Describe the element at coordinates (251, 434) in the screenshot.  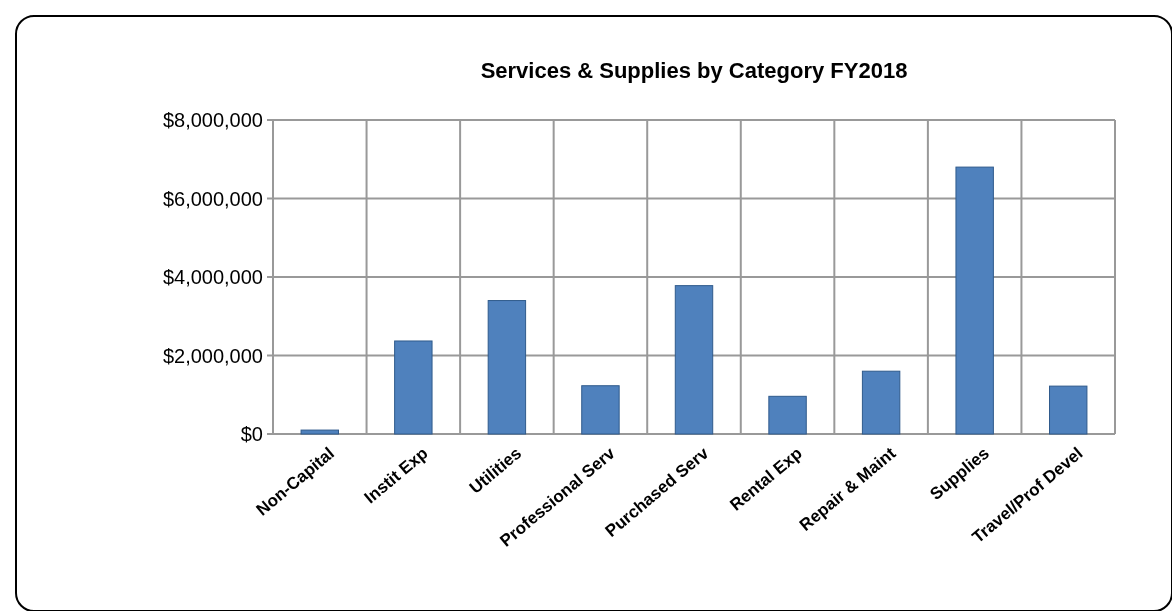
I see `y-tick-label: $0` at that location.